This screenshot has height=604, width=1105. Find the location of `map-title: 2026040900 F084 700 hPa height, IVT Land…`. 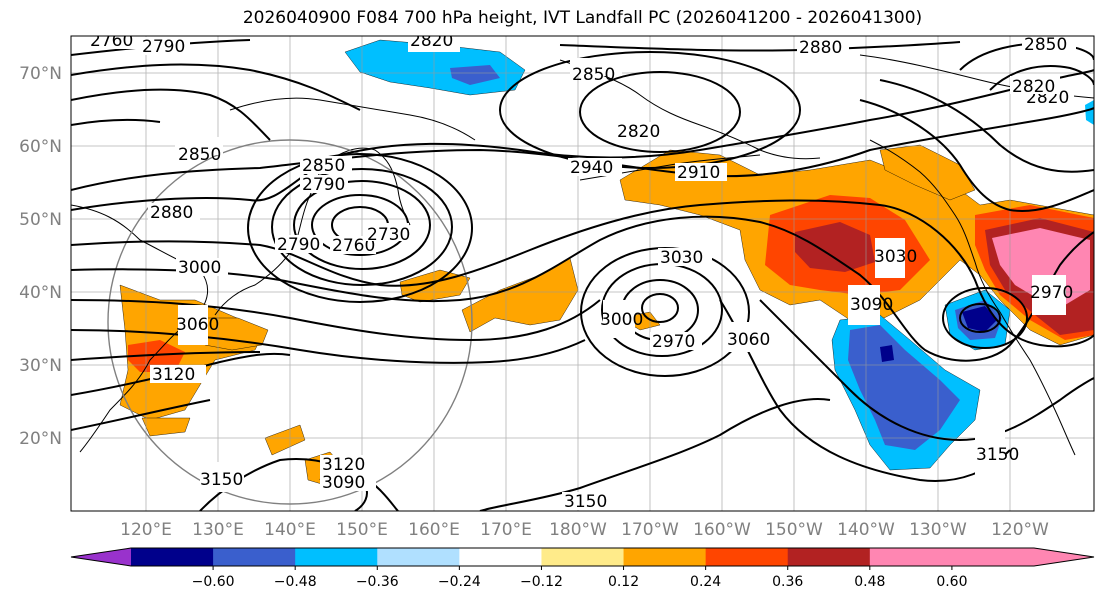

map-title: 2026040900 F084 700 hPa height, IVT Land… is located at coordinates (582, 18).